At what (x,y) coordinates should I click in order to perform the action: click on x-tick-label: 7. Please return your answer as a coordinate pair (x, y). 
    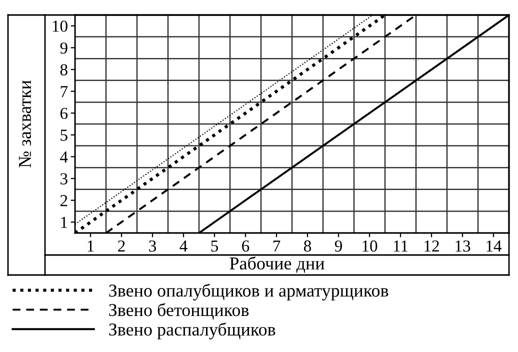
    Looking at the image, I should click on (276, 246).